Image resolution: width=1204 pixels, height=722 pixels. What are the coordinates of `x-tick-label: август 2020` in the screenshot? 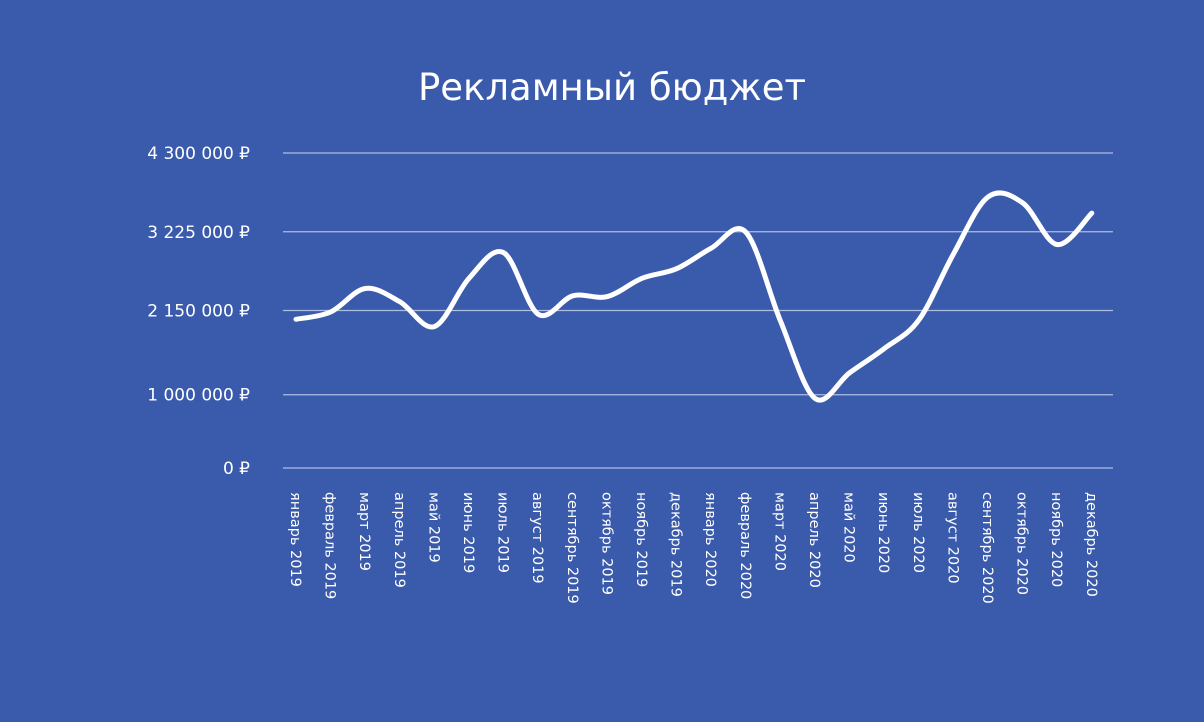 It's located at (952, 538).